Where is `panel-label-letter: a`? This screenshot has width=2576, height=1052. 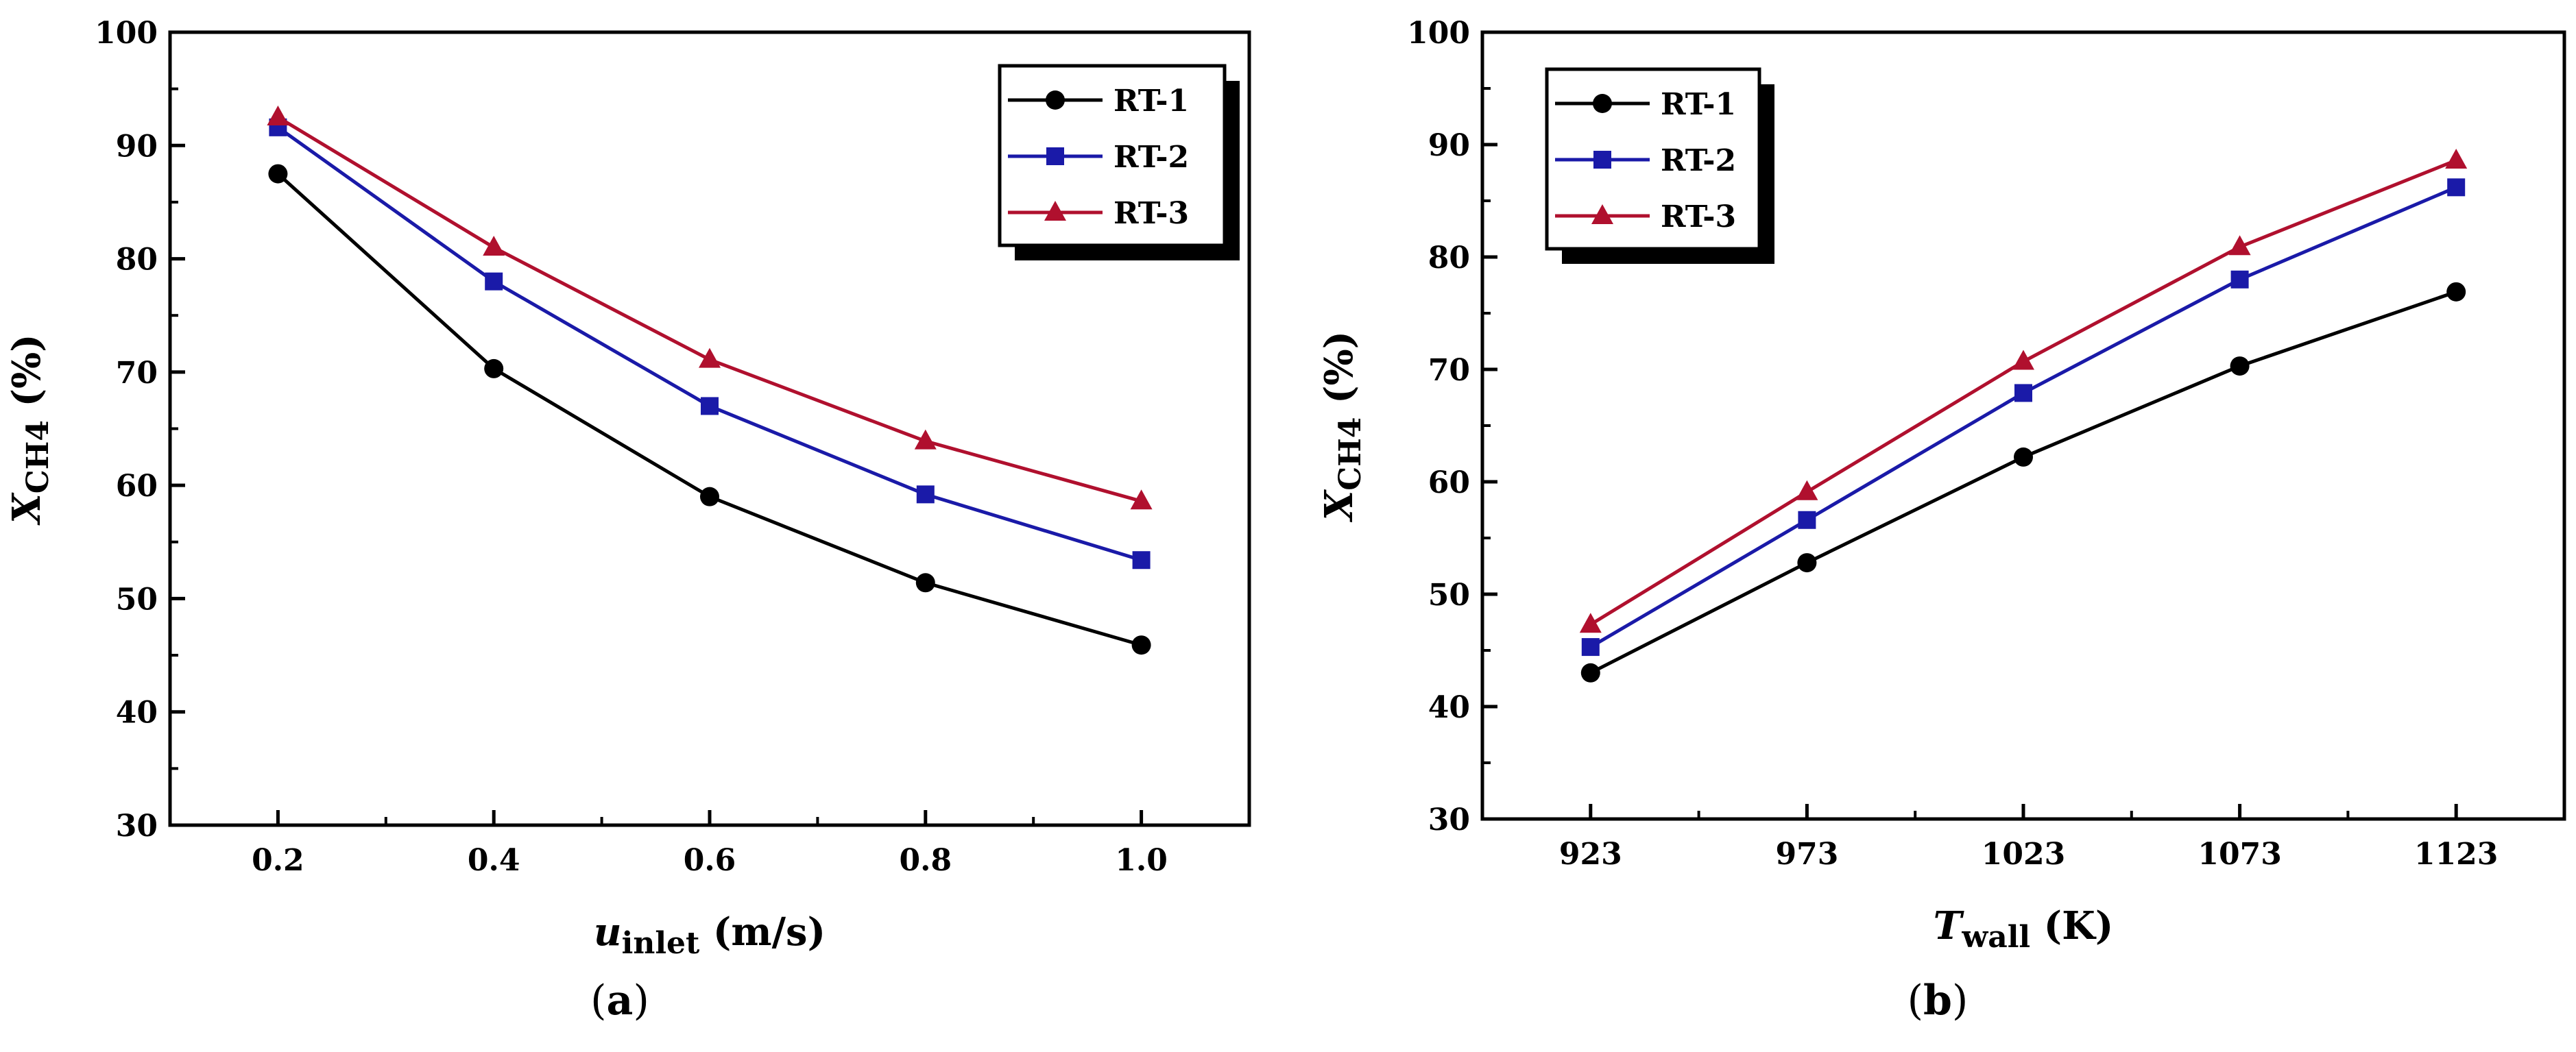
panel-label-letter: a is located at coordinates (621, 1001).